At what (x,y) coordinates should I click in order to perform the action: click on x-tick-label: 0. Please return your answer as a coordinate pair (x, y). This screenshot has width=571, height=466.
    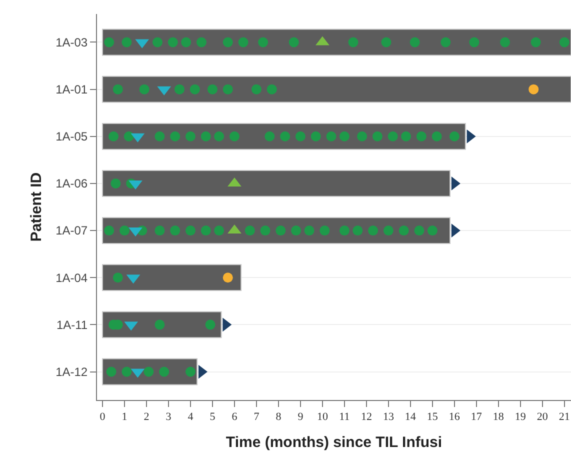
    Looking at the image, I should click on (103, 417).